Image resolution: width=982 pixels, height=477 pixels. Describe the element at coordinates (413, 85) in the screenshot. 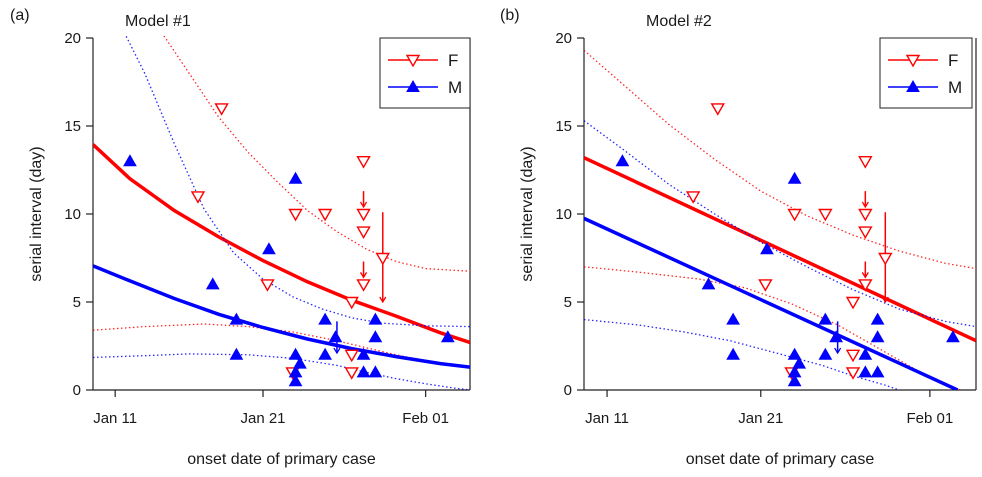

I see `legend-marker-m` at that location.